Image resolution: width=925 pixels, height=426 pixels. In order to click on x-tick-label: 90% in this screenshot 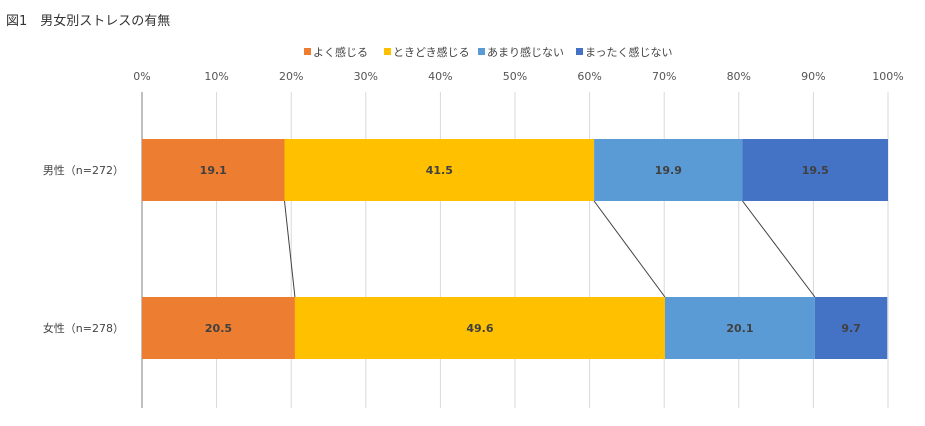, I will do `click(813, 76)`.